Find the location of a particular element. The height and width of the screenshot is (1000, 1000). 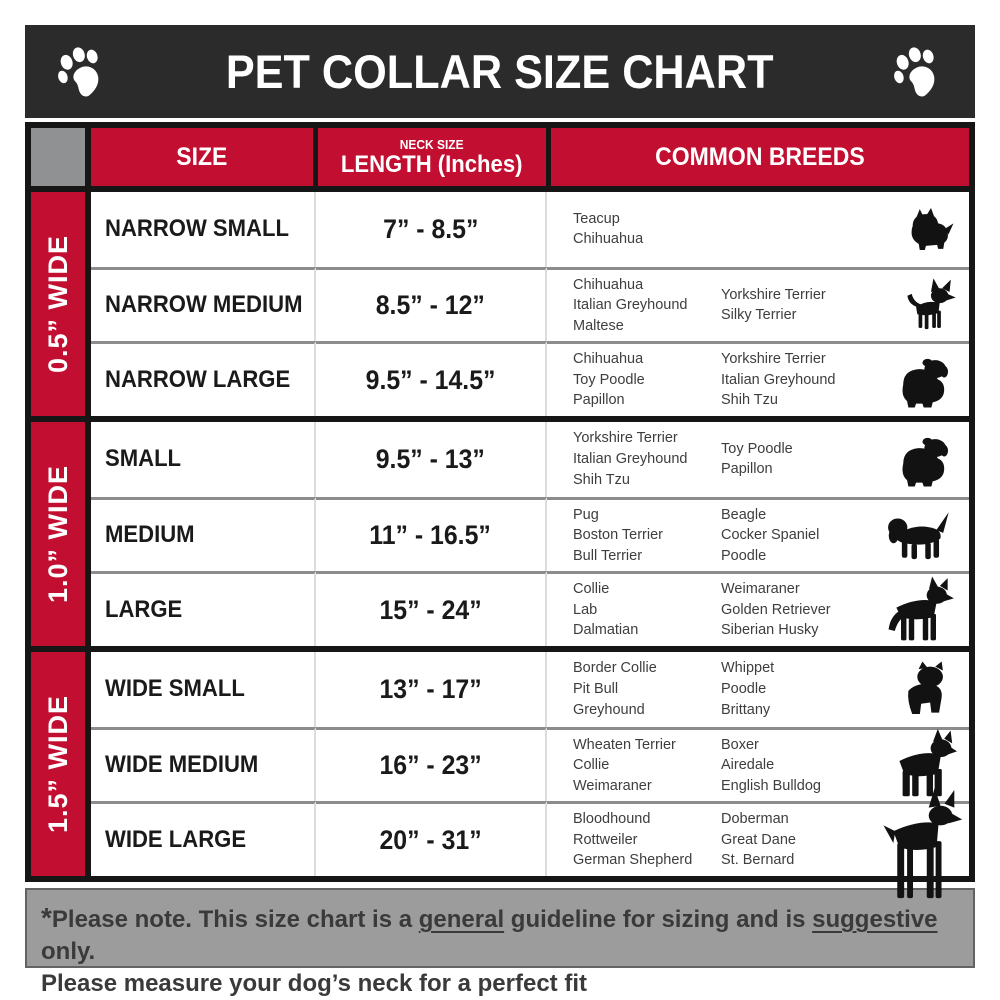

breeds-cell: Teacup Chihuahua is located at coordinates (758, 229).